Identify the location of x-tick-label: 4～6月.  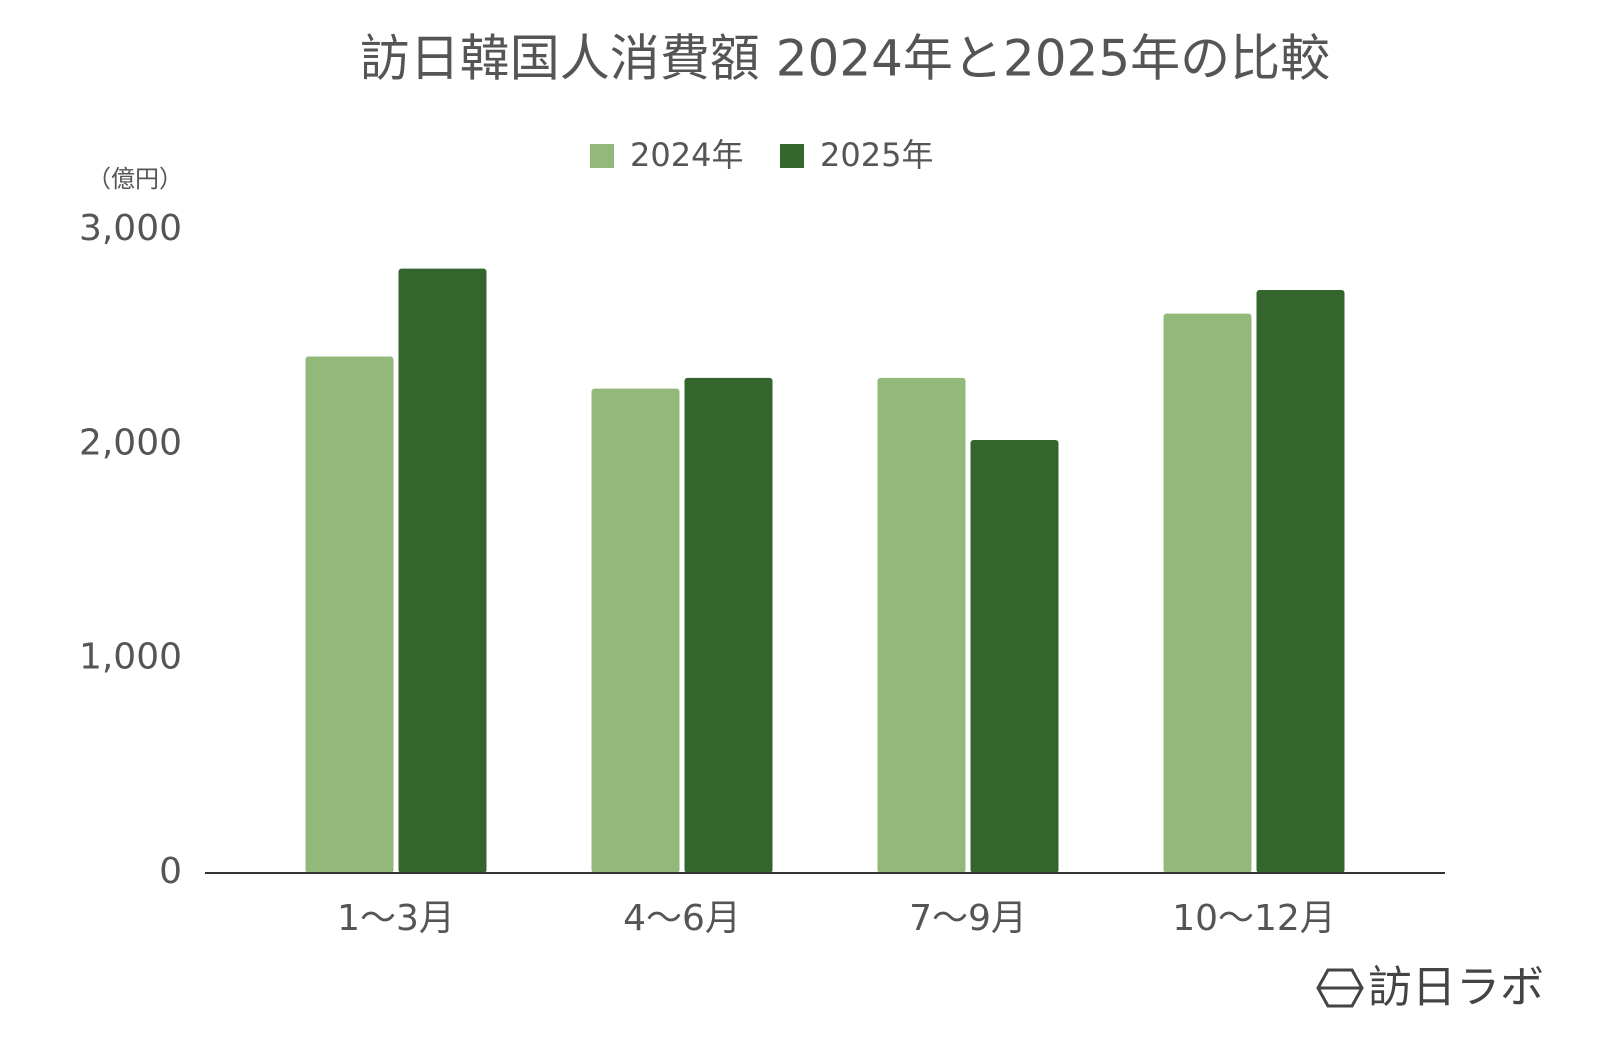
(682, 918).